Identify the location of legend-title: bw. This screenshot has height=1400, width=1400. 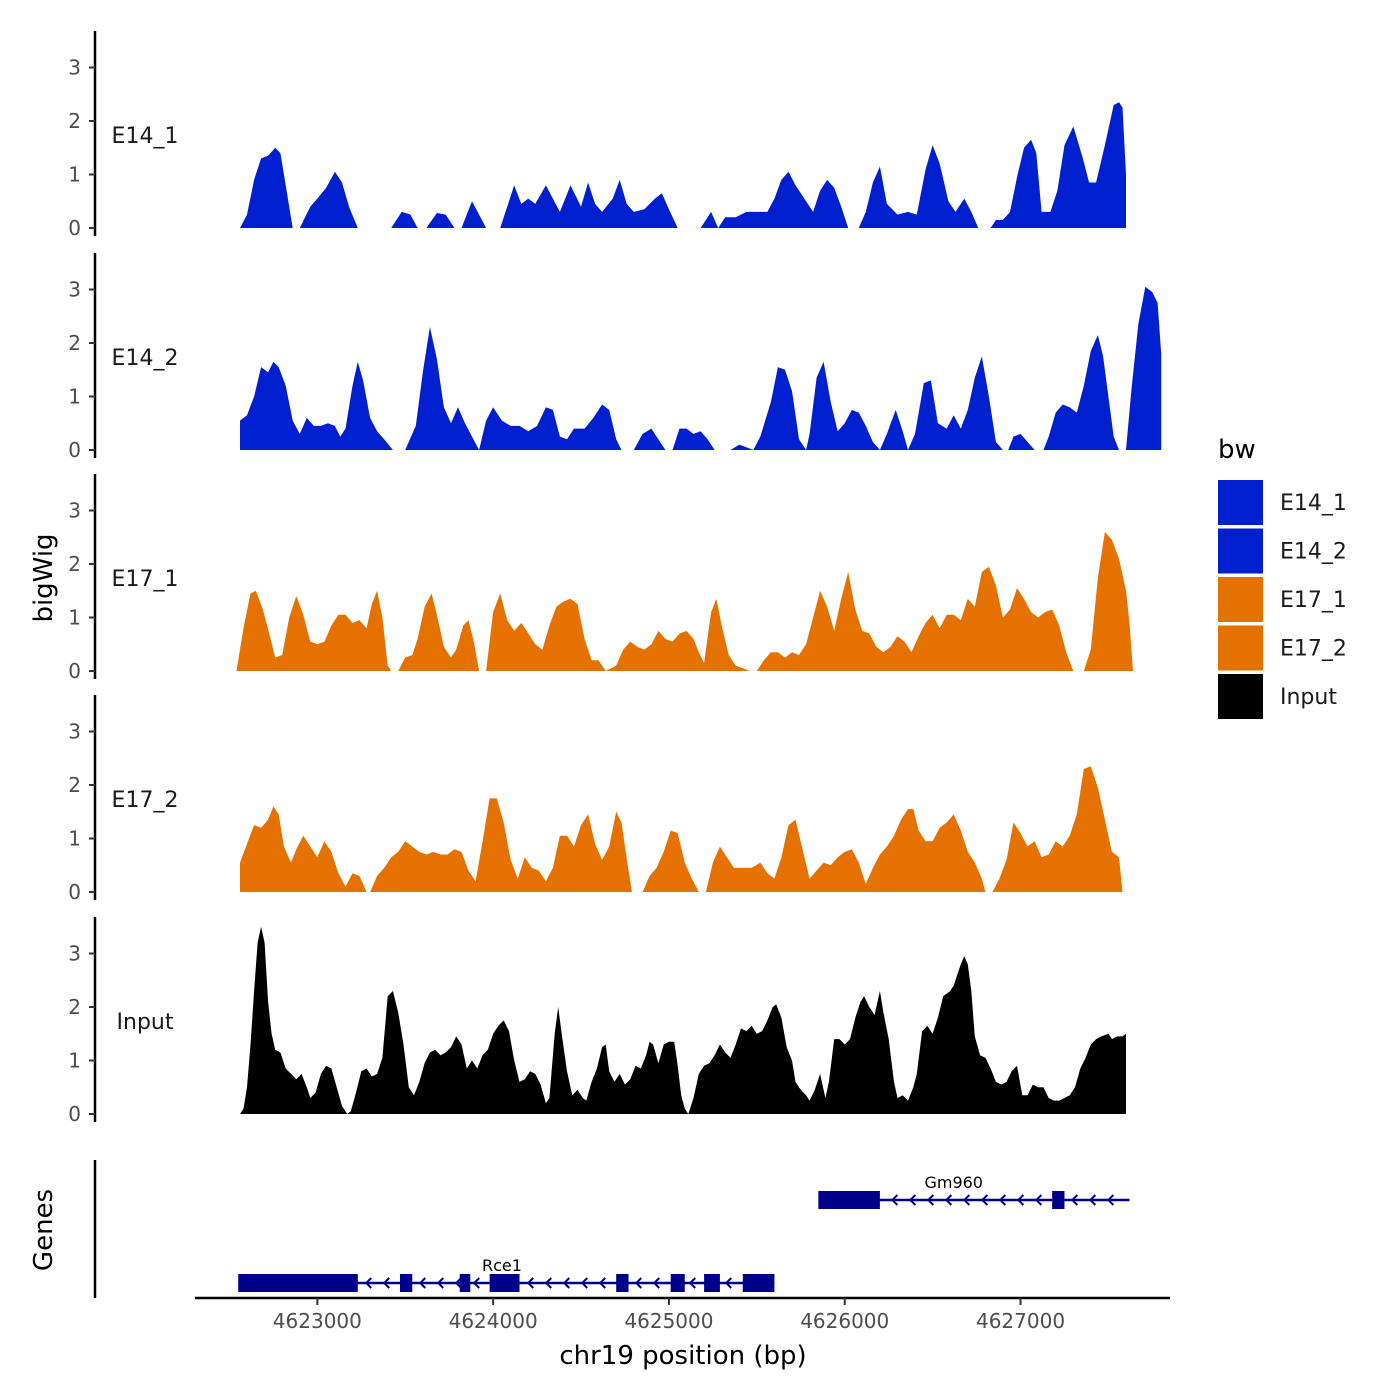
(1237, 450).